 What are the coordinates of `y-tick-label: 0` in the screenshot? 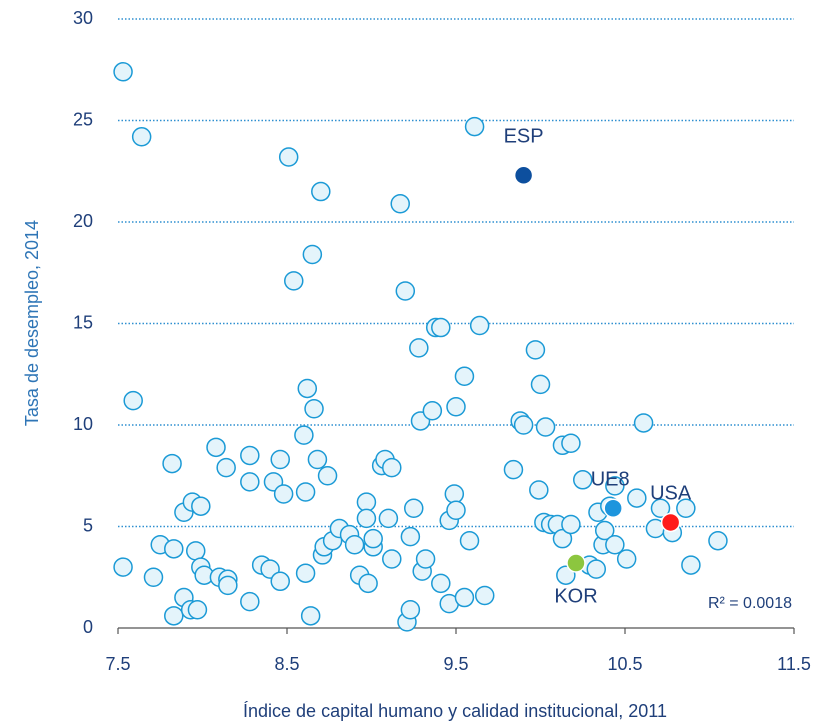 It's located at (88, 627).